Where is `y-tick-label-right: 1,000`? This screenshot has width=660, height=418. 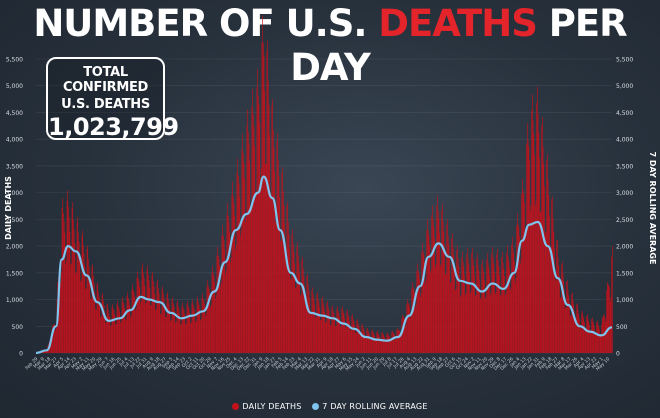
y-tick-label-right: 1,000 is located at coordinates (624, 300).